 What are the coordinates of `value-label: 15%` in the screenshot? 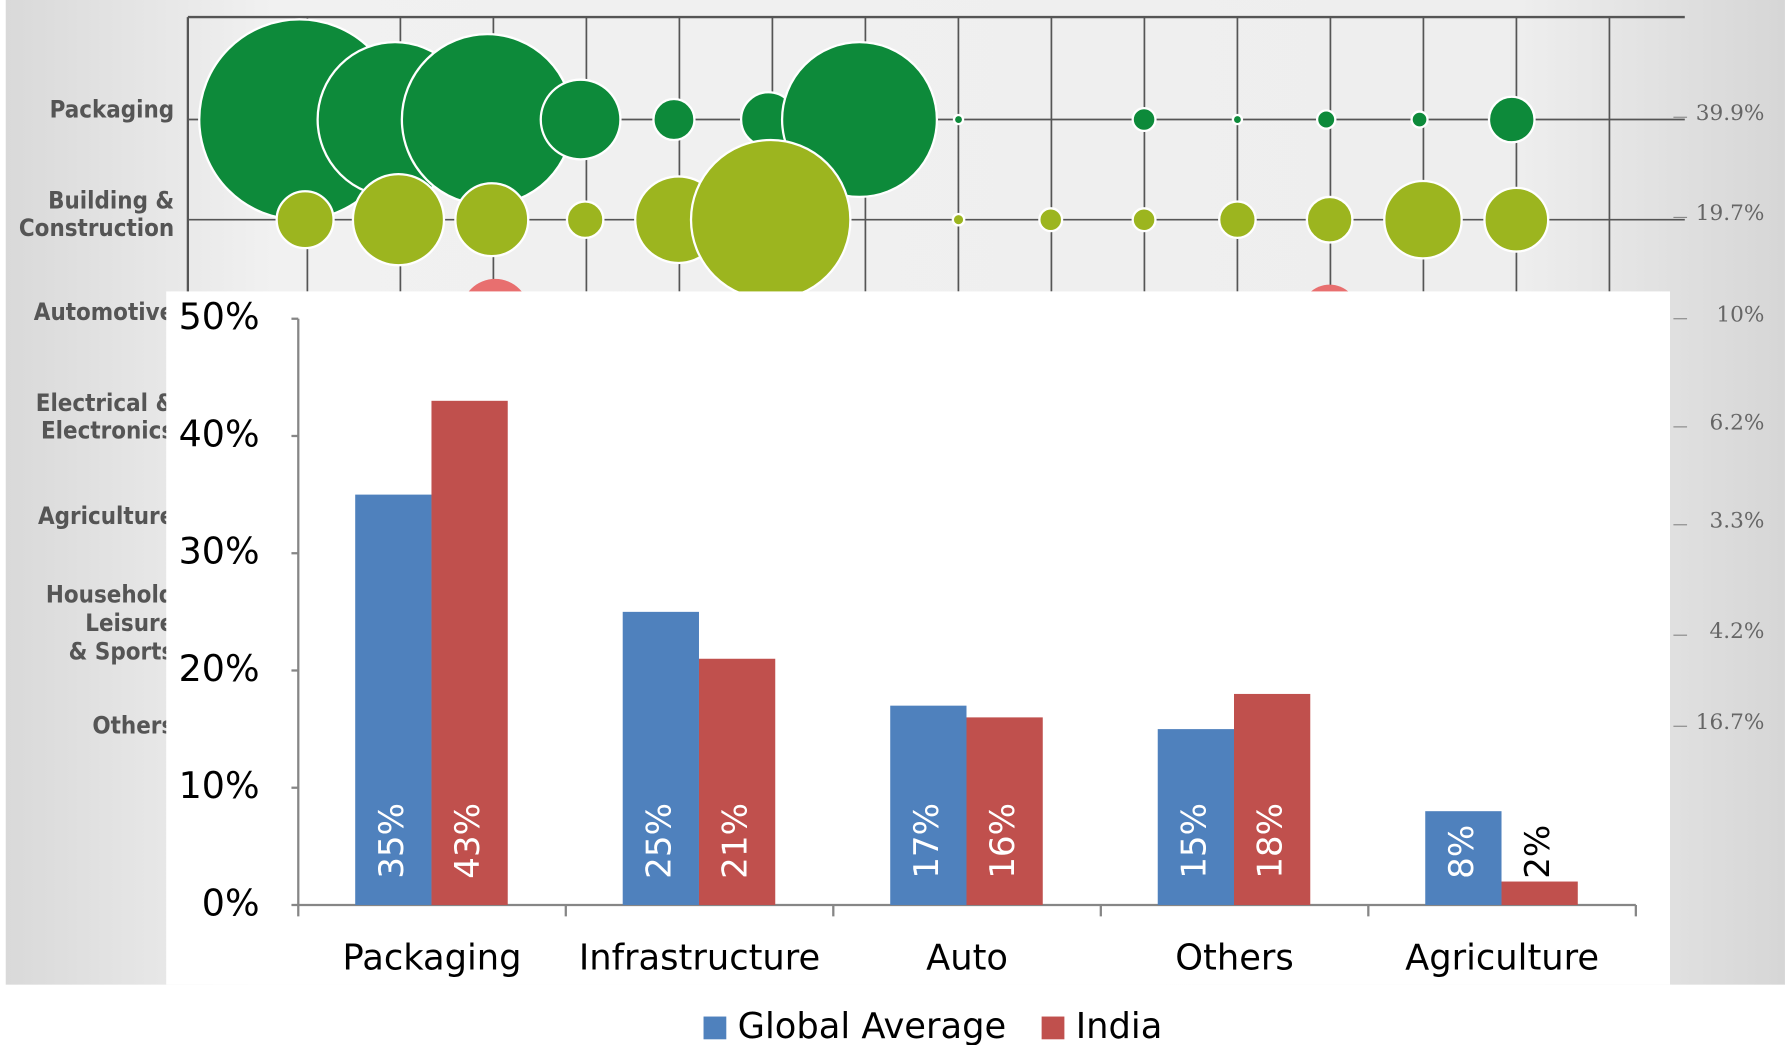 It's located at (1194, 841).